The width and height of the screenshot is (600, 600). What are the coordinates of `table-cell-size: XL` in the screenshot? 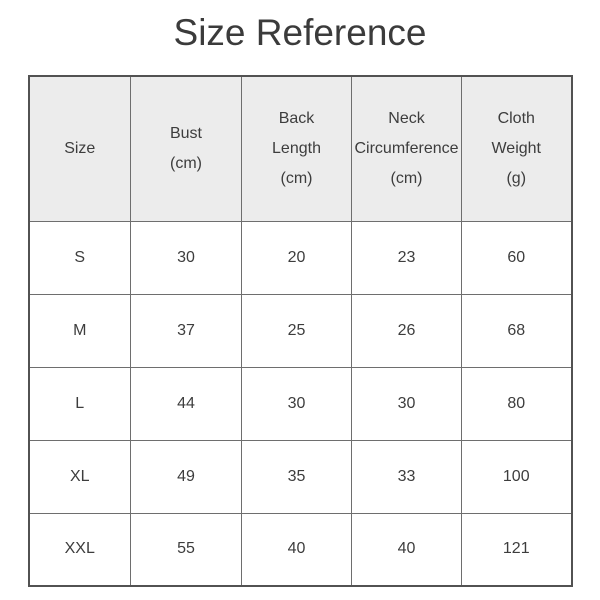 It's located at (79, 476).